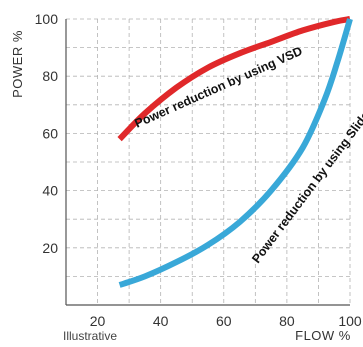  I want to click on x-tick-label: 60, so click(224, 321).